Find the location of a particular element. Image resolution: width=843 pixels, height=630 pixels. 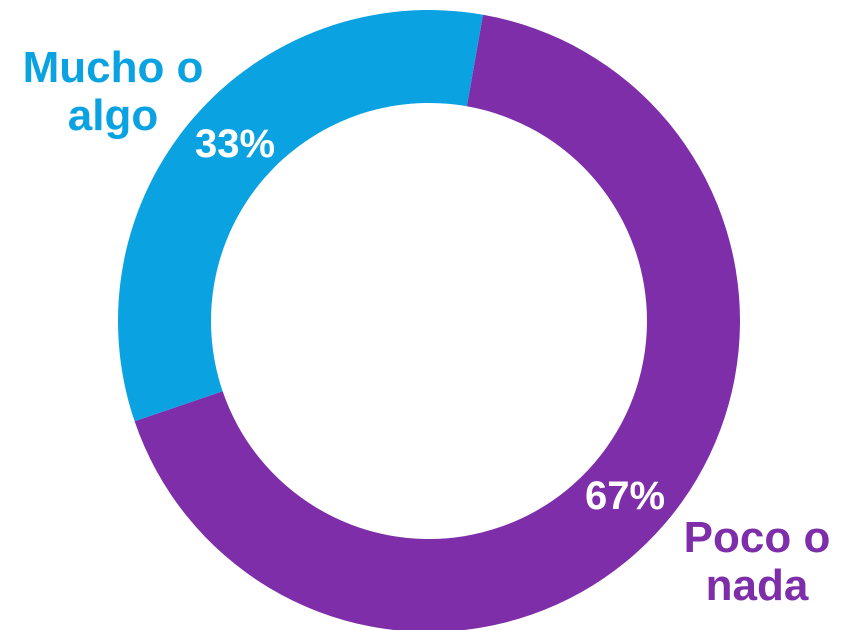

data-label-poco-o-nada: 67% is located at coordinates (625, 496).